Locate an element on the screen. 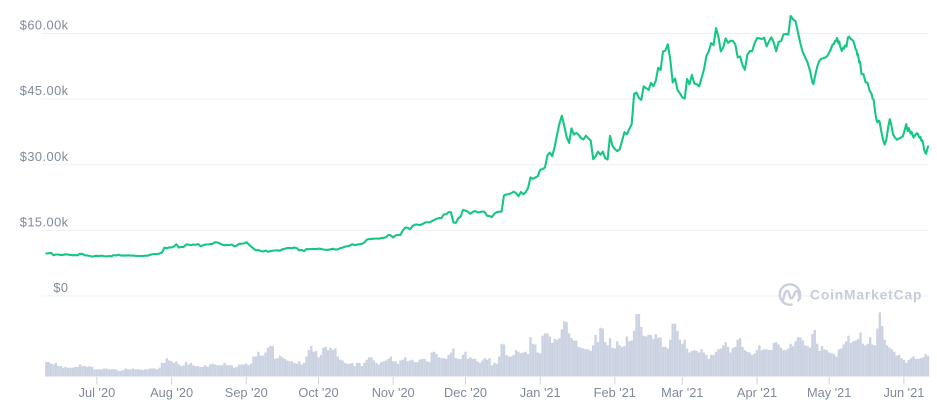  svg-text: Apr '21 is located at coordinates (757, 392).